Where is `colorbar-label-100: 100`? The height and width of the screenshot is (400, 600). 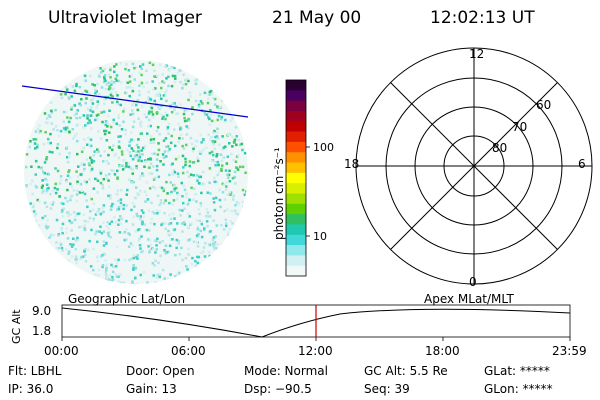
colorbar-label-100: 100 is located at coordinates (323, 147).